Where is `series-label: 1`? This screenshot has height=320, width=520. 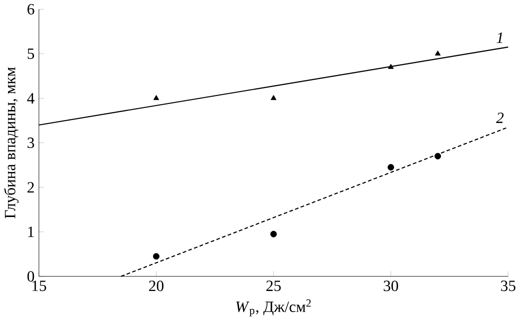 series-label: 1 is located at coordinates (499, 37).